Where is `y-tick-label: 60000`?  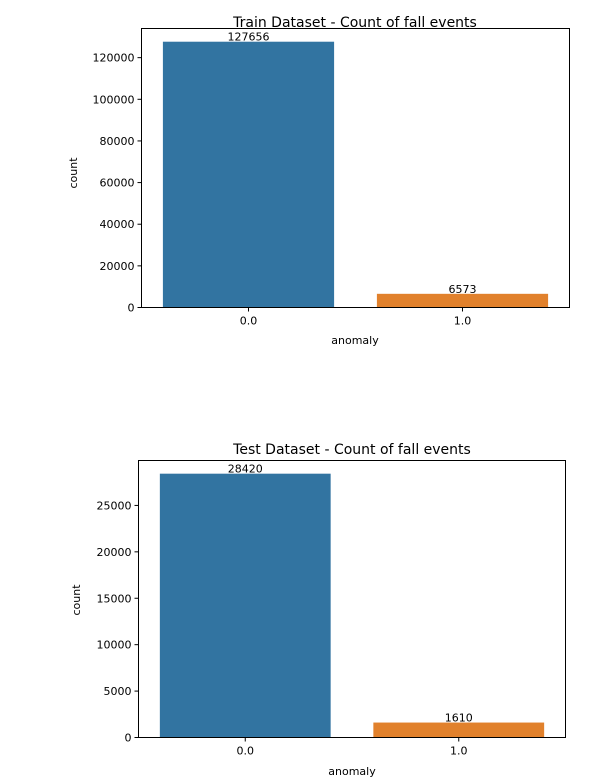
y-tick-label: 60000 is located at coordinates (117, 183).